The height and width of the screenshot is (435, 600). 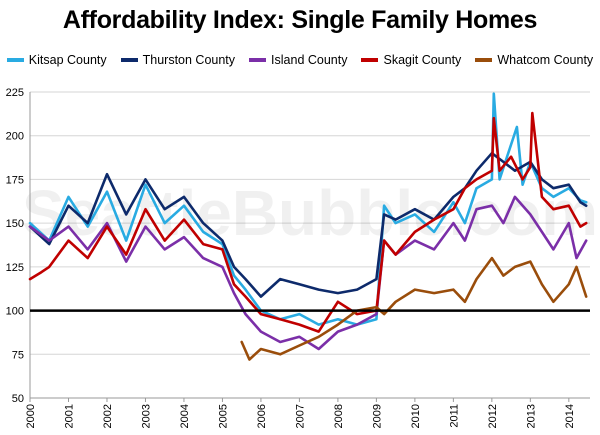 I want to click on y-tick-label: 100, so click(x=15, y=312).